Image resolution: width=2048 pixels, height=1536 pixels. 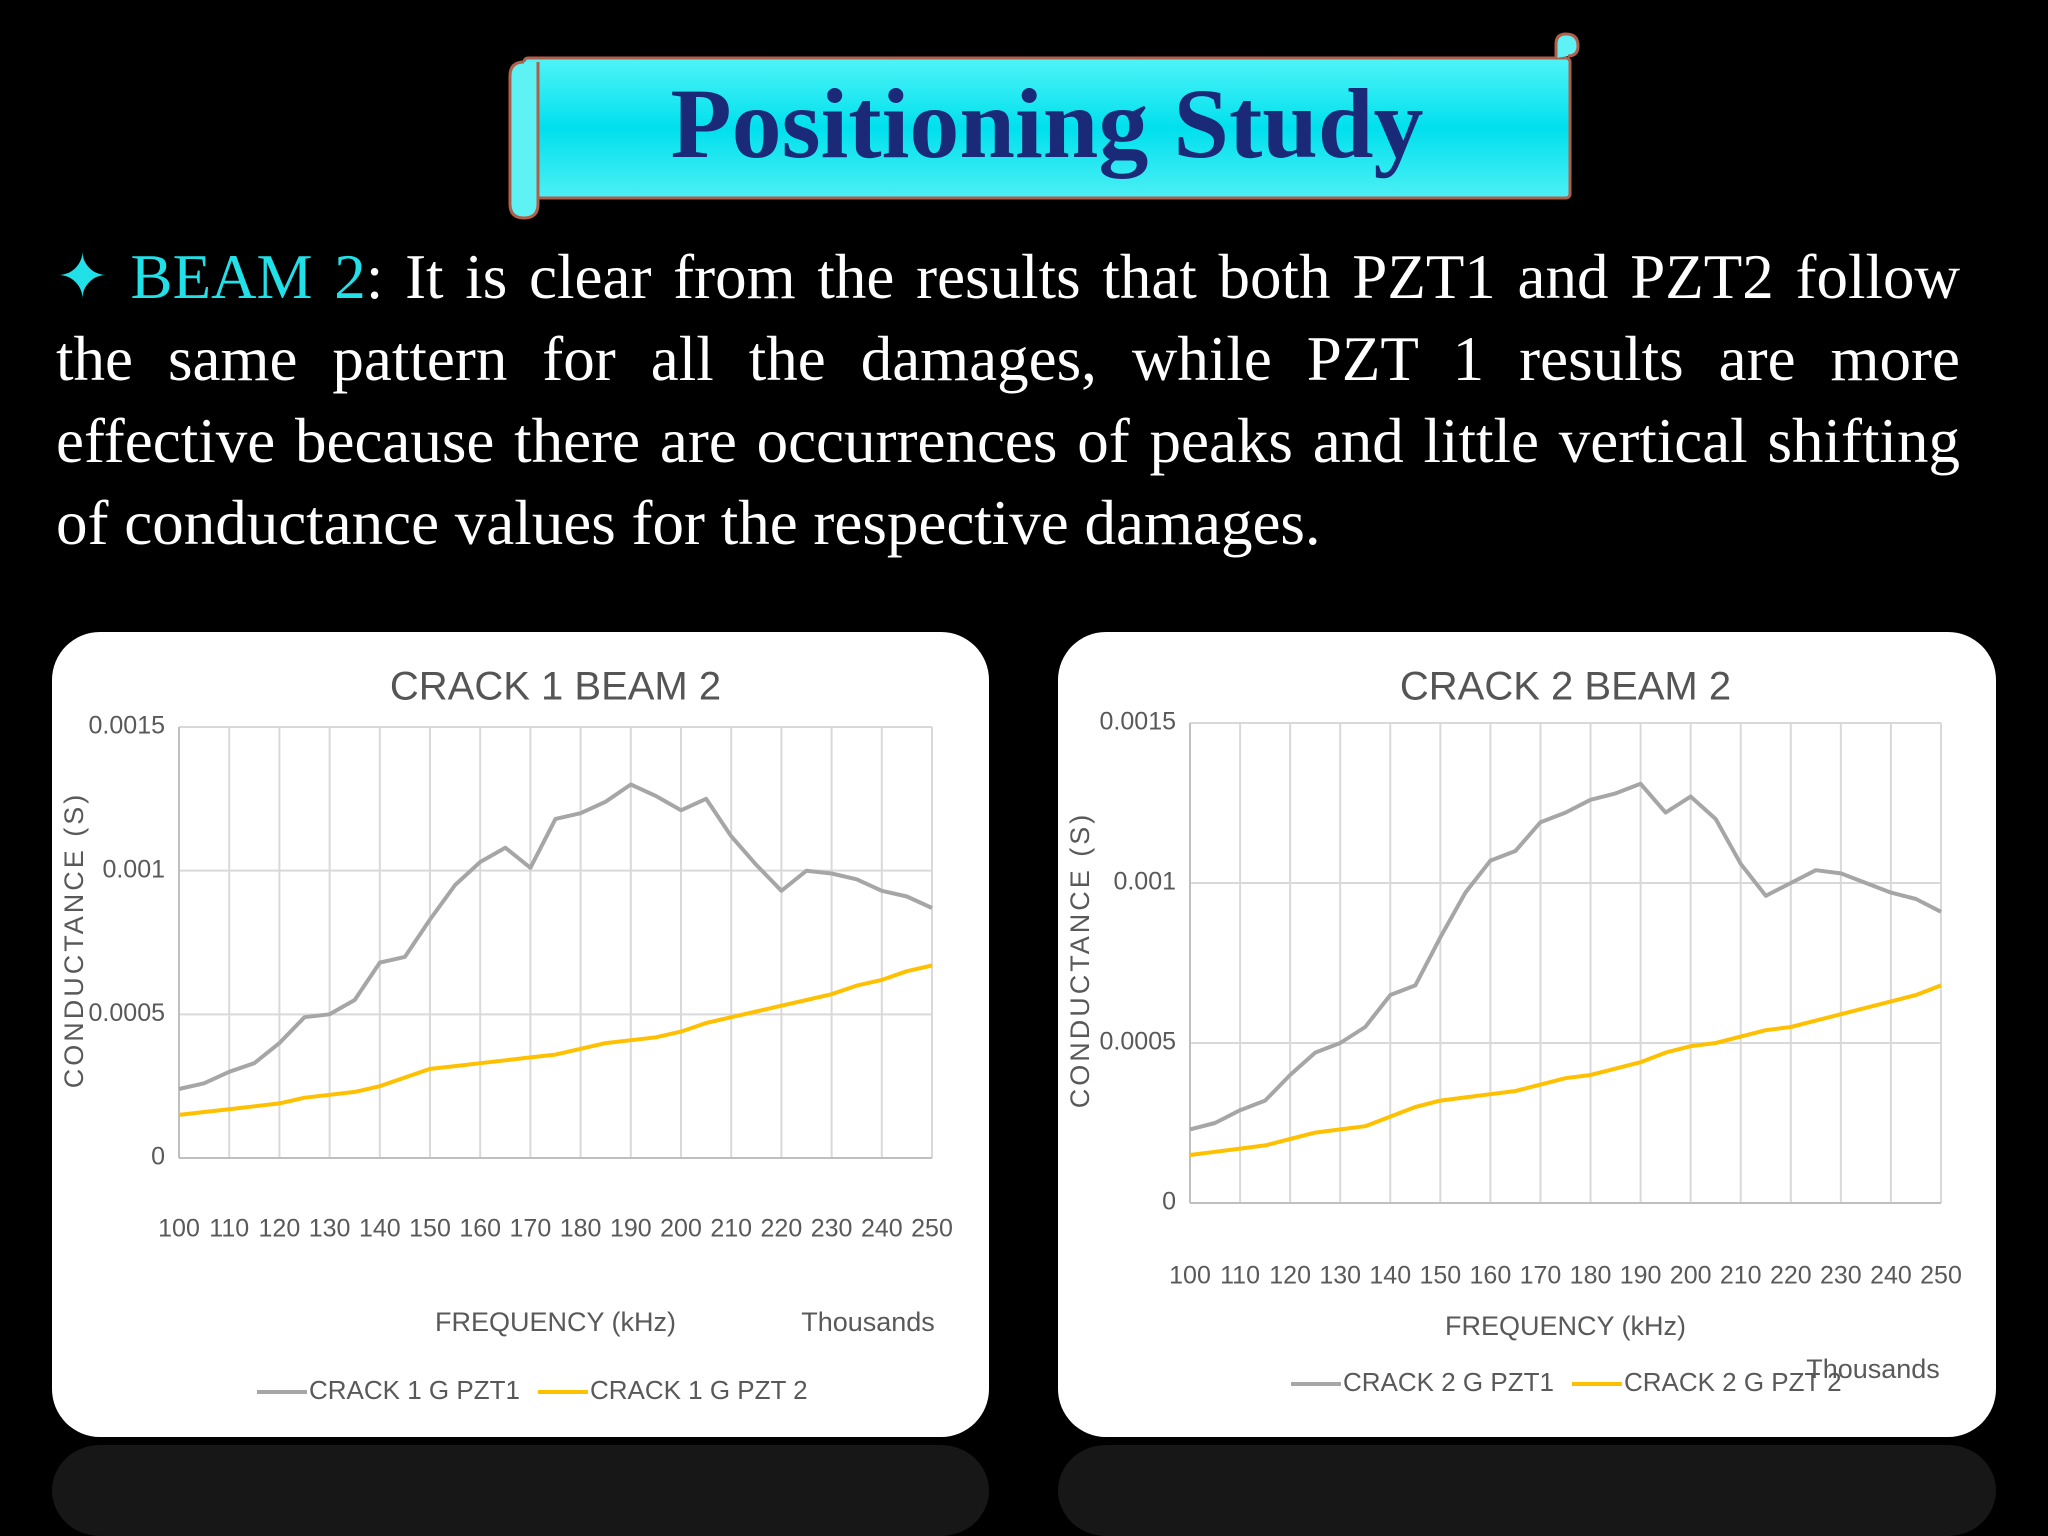 What do you see at coordinates (1565, 687) in the screenshot?
I see `chart-title: CRACK 2 BEAM 2` at bounding box center [1565, 687].